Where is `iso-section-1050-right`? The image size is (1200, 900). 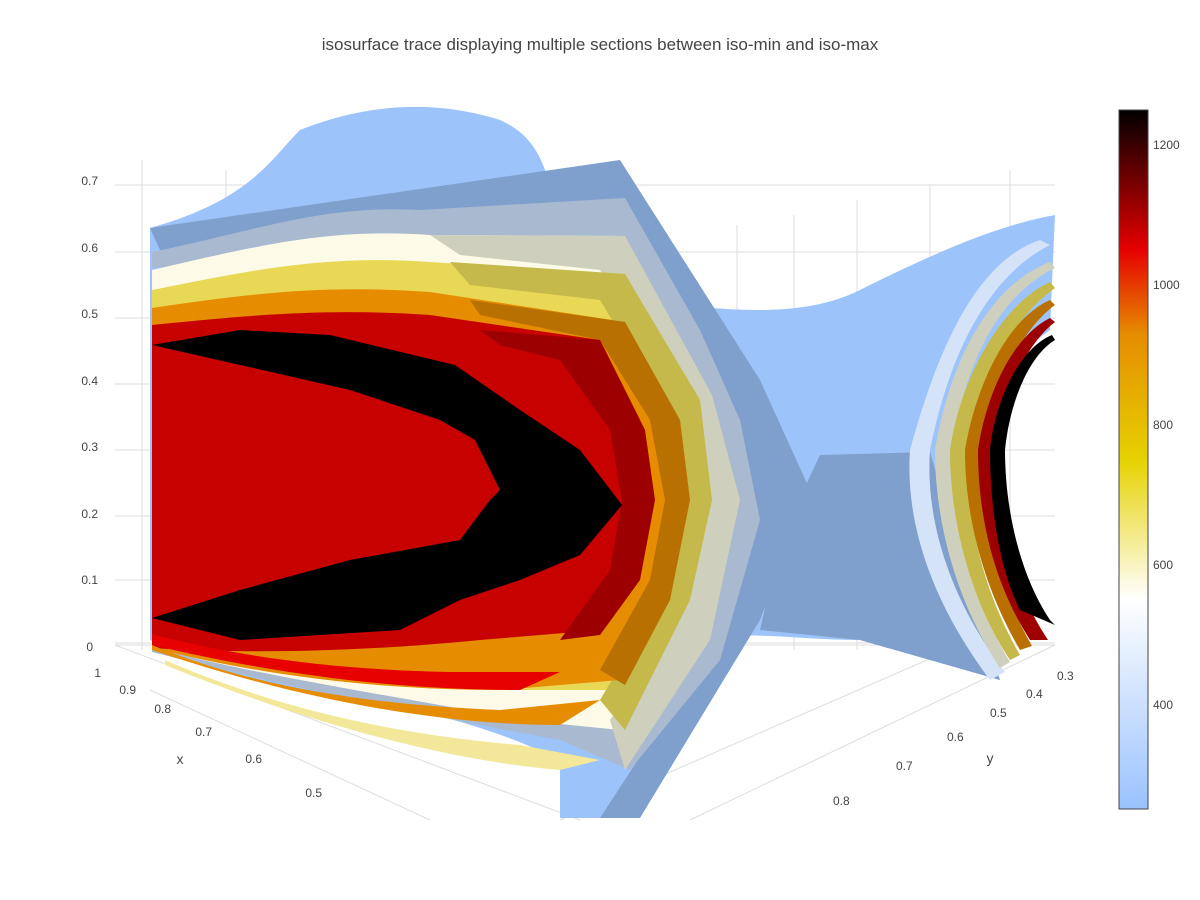 iso-section-1050-right is located at coordinates (1016, 479).